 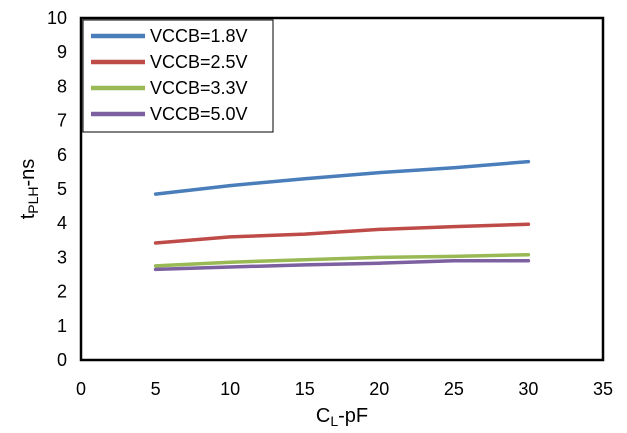 I want to click on x-tick-label: 0, so click(x=81, y=389).